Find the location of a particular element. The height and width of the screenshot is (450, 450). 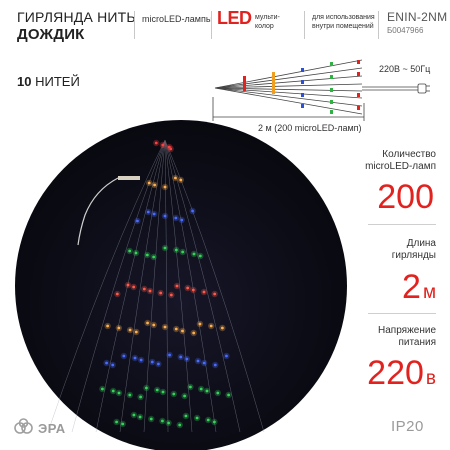

model-number: ENIN-2NM is located at coordinates (417, 17).